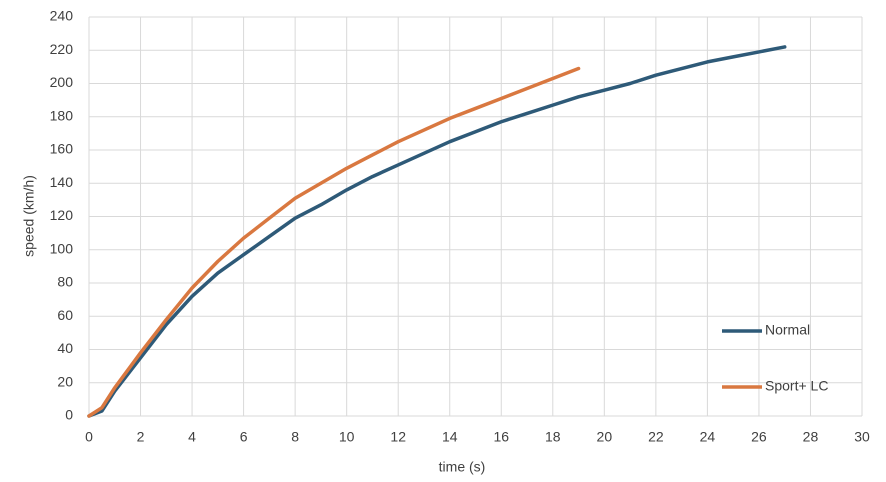 This screenshot has width=886, height=482. Describe the element at coordinates (501, 437) in the screenshot. I see `x-tick-label: 16` at that location.